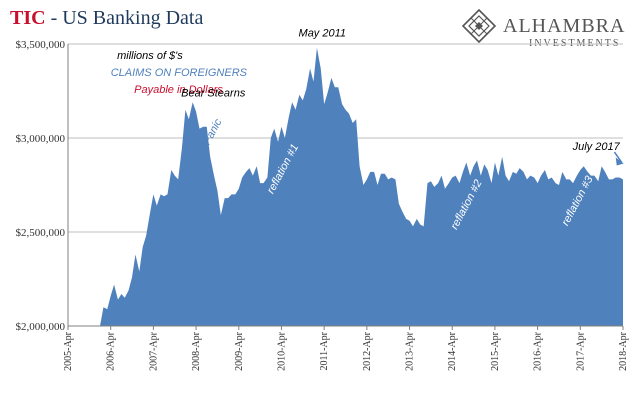 This screenshot has height=401, width=641. I want to click on x-tick-label-1: 2006-Apr, so click(111, 351).